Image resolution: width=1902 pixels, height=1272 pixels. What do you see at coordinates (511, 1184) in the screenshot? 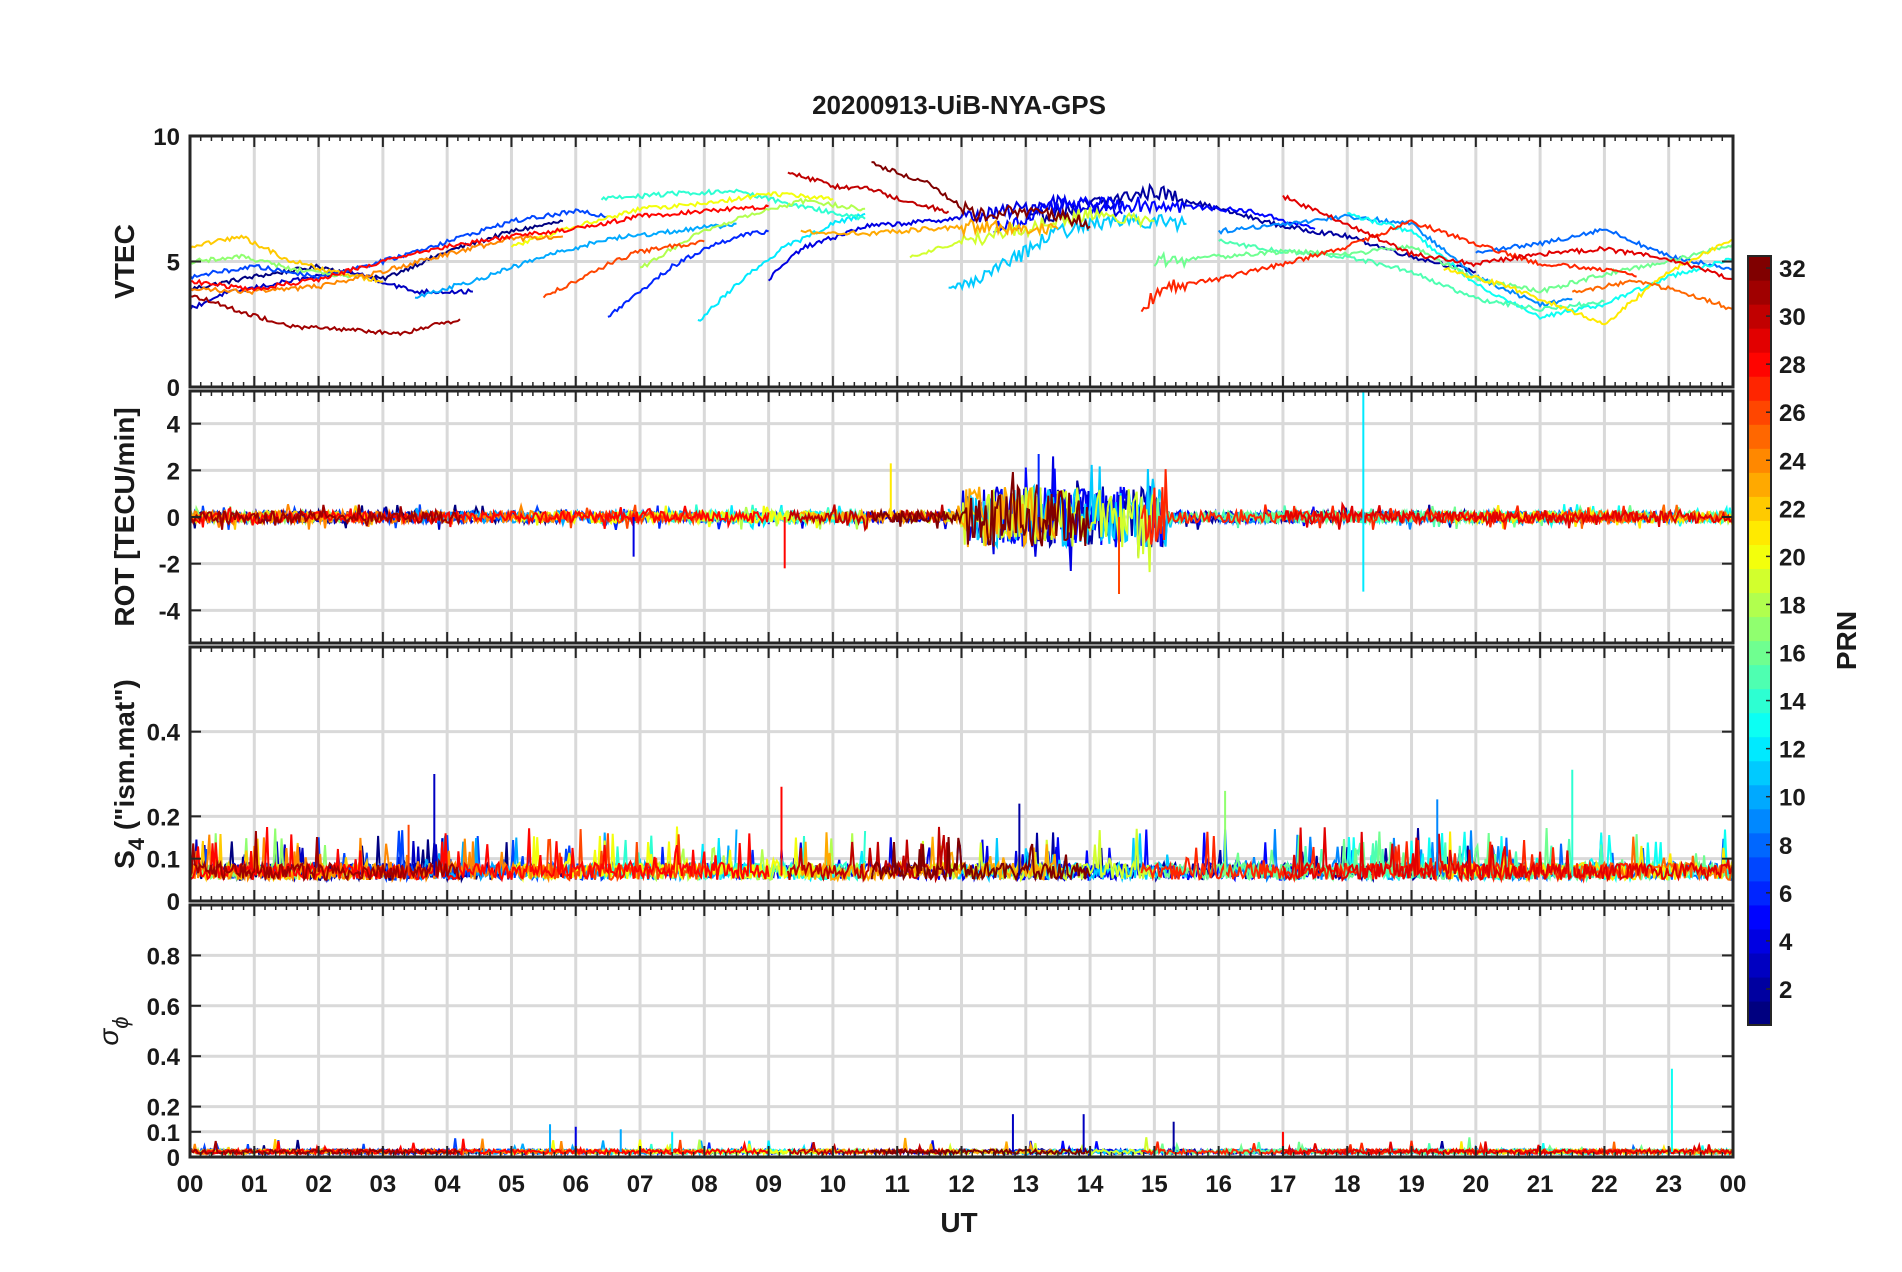
I see `x-tick-label: 05` at bounding box center [511, 1184].